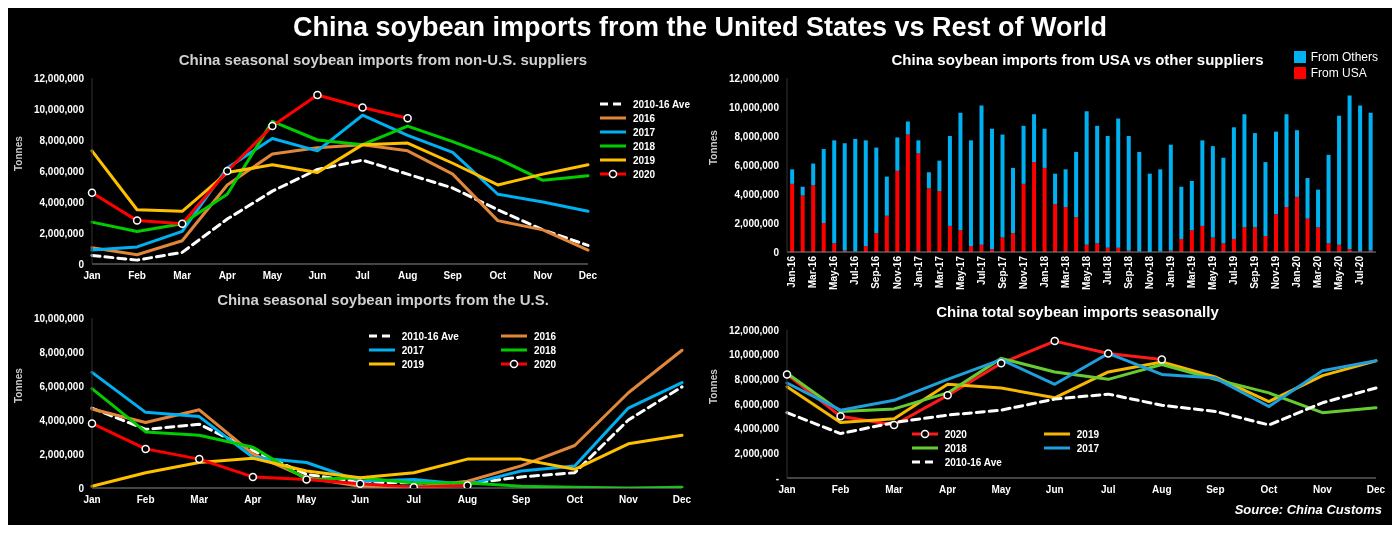  What do you see at coordinates (1086, 272) in the screenshot?
I see `x-tick-label: May-18` at bounding box center [1086, 272].